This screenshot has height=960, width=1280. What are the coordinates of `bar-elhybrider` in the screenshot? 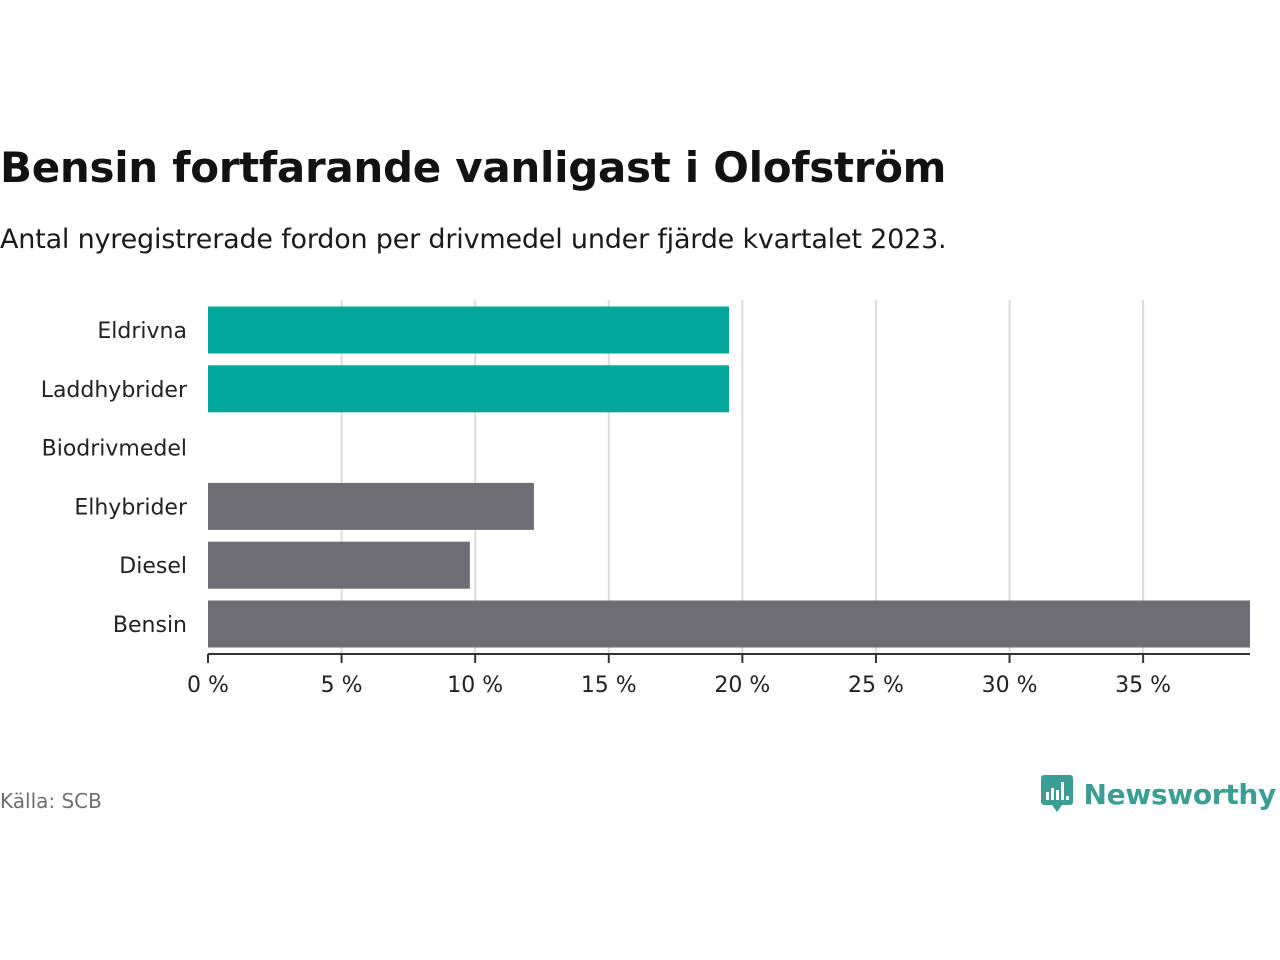 It's located at (371, 506).